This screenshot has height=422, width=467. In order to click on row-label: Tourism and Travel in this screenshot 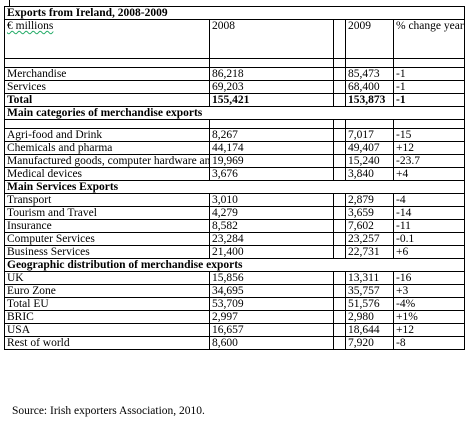, I will do `click(107, 213)`.